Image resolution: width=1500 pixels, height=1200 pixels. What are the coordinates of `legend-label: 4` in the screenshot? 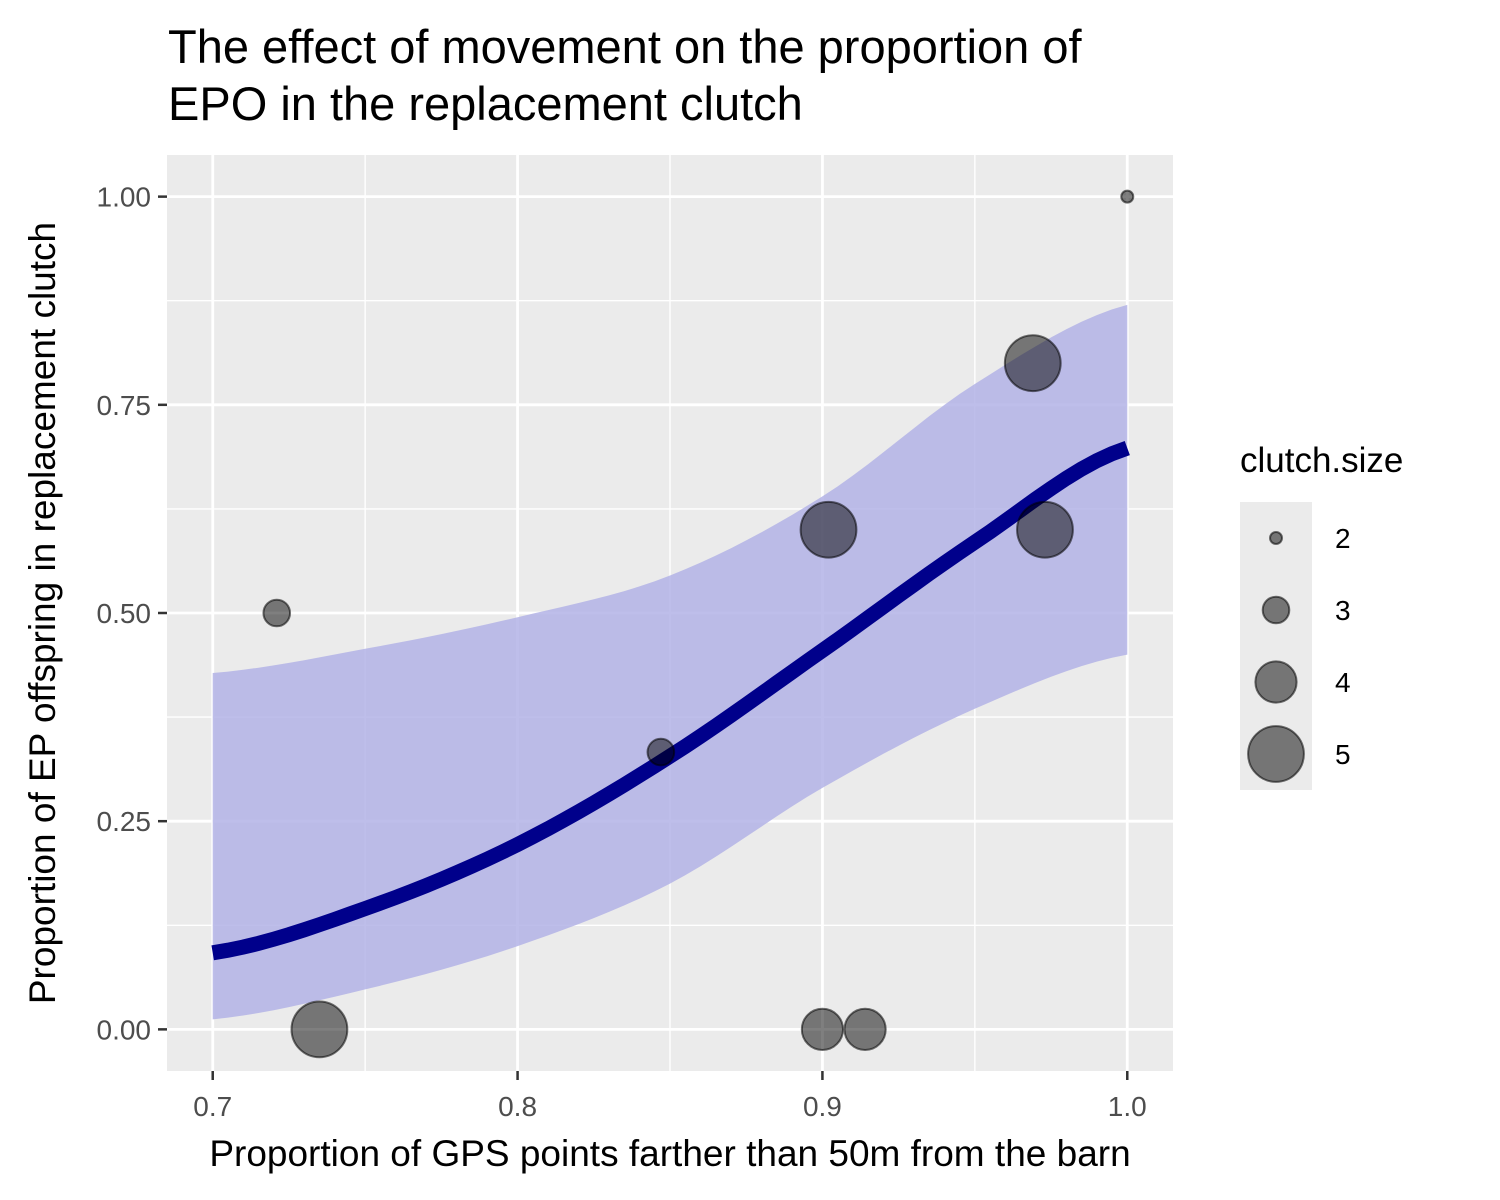 It's located at (1343, 682).